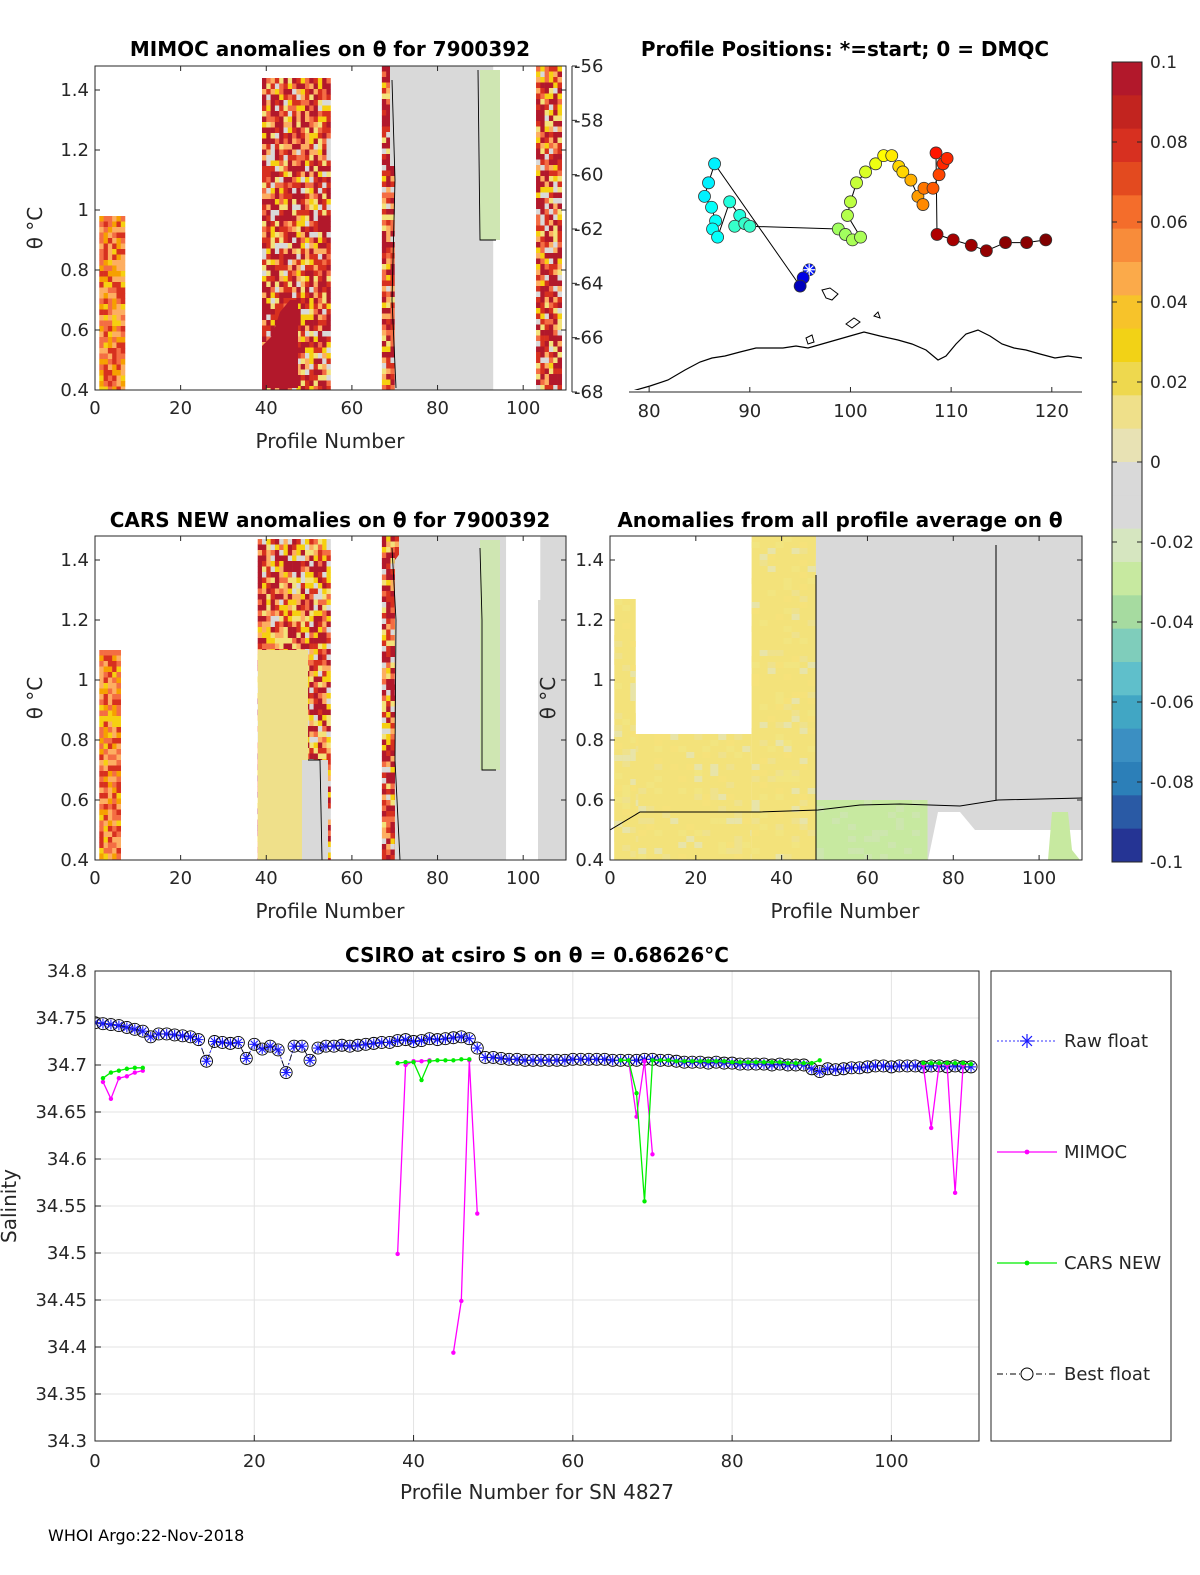  Describe the element at coordinates (684, 1061) in the screenshot. I see `cars-point` at that location.